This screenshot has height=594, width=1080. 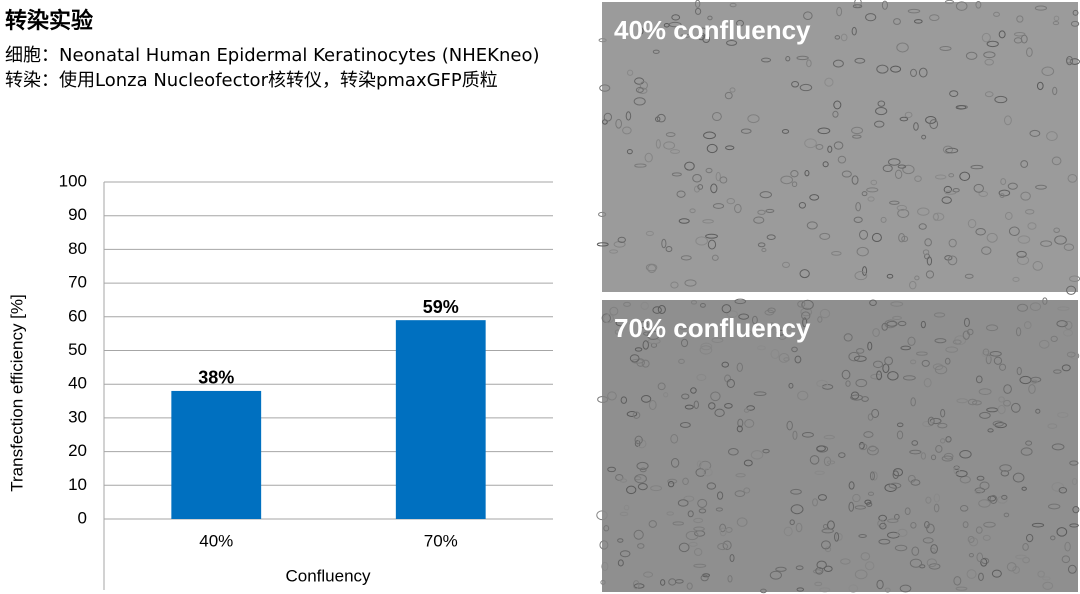 What do you see at coordinates (77, 416) in the screenshot?
I see `y-tick-label: 30` at bounding box center [77, 416].